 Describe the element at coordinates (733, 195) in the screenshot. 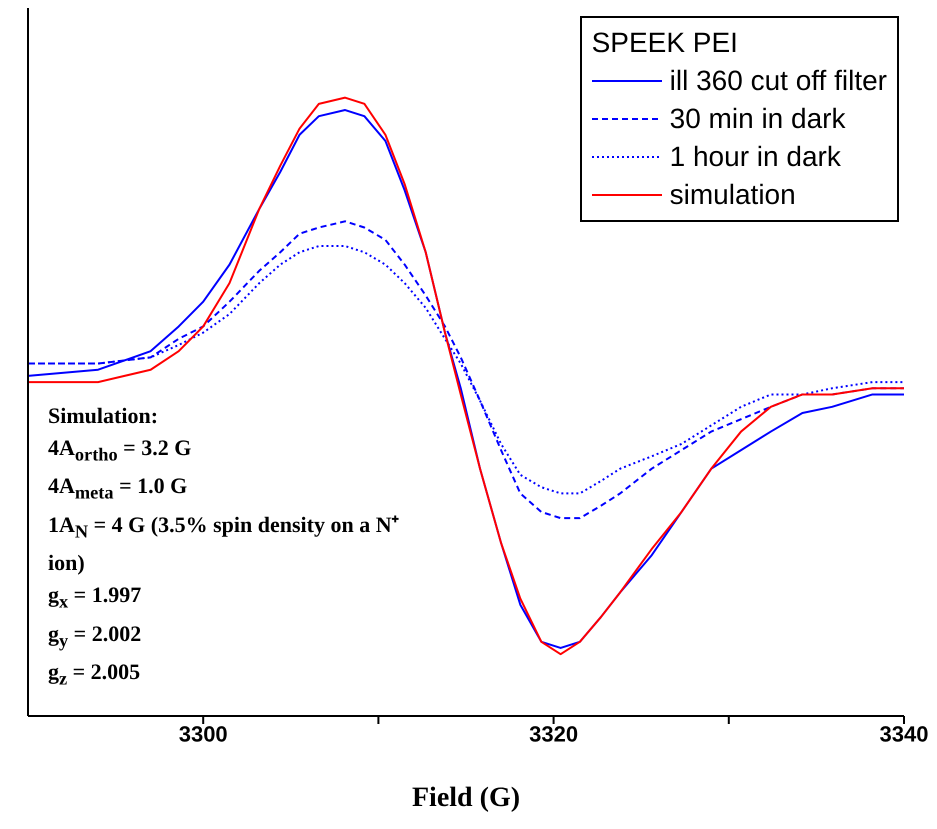

I see `legend-label: simulation` at that location.